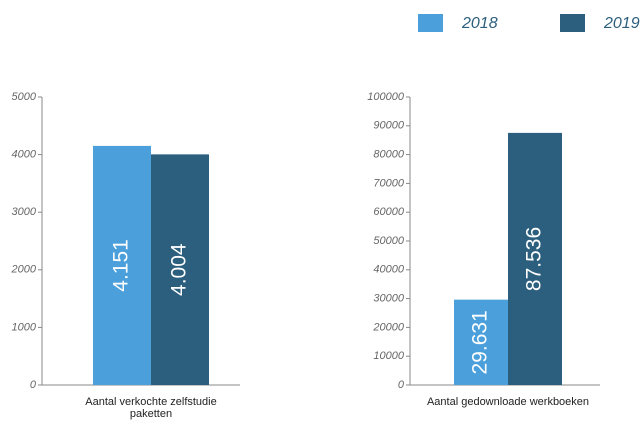 The height and width of the screenshot is (424, 644). Describe the element at coordinates (388, 126) in the screenshot. I see `y-tick-label: 90000` at that location.